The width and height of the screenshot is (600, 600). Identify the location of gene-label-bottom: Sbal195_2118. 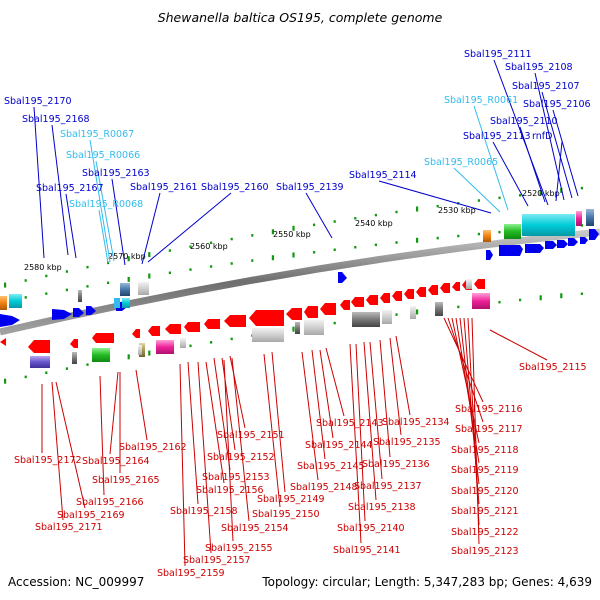
(485, 450).